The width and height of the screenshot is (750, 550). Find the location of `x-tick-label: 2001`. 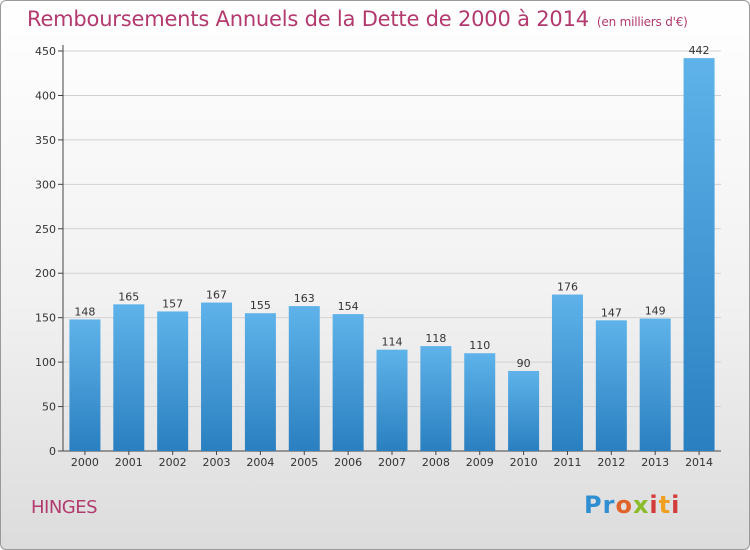

x-tick-label: 2001 is located at coordinates (129, 462).